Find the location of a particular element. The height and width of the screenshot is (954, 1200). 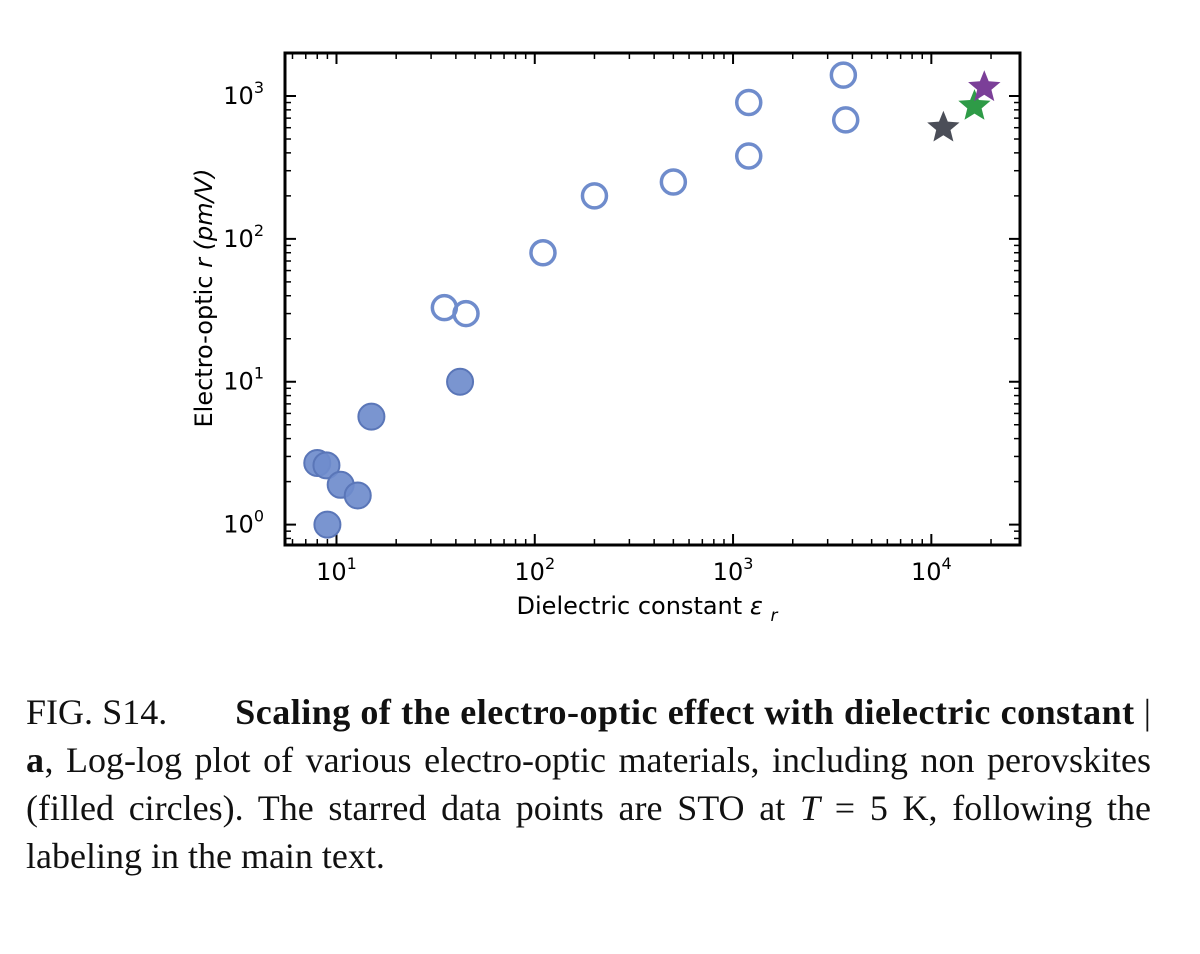

y-axis-label-prefix: Electro-optic is located at coordinates (204, 348).